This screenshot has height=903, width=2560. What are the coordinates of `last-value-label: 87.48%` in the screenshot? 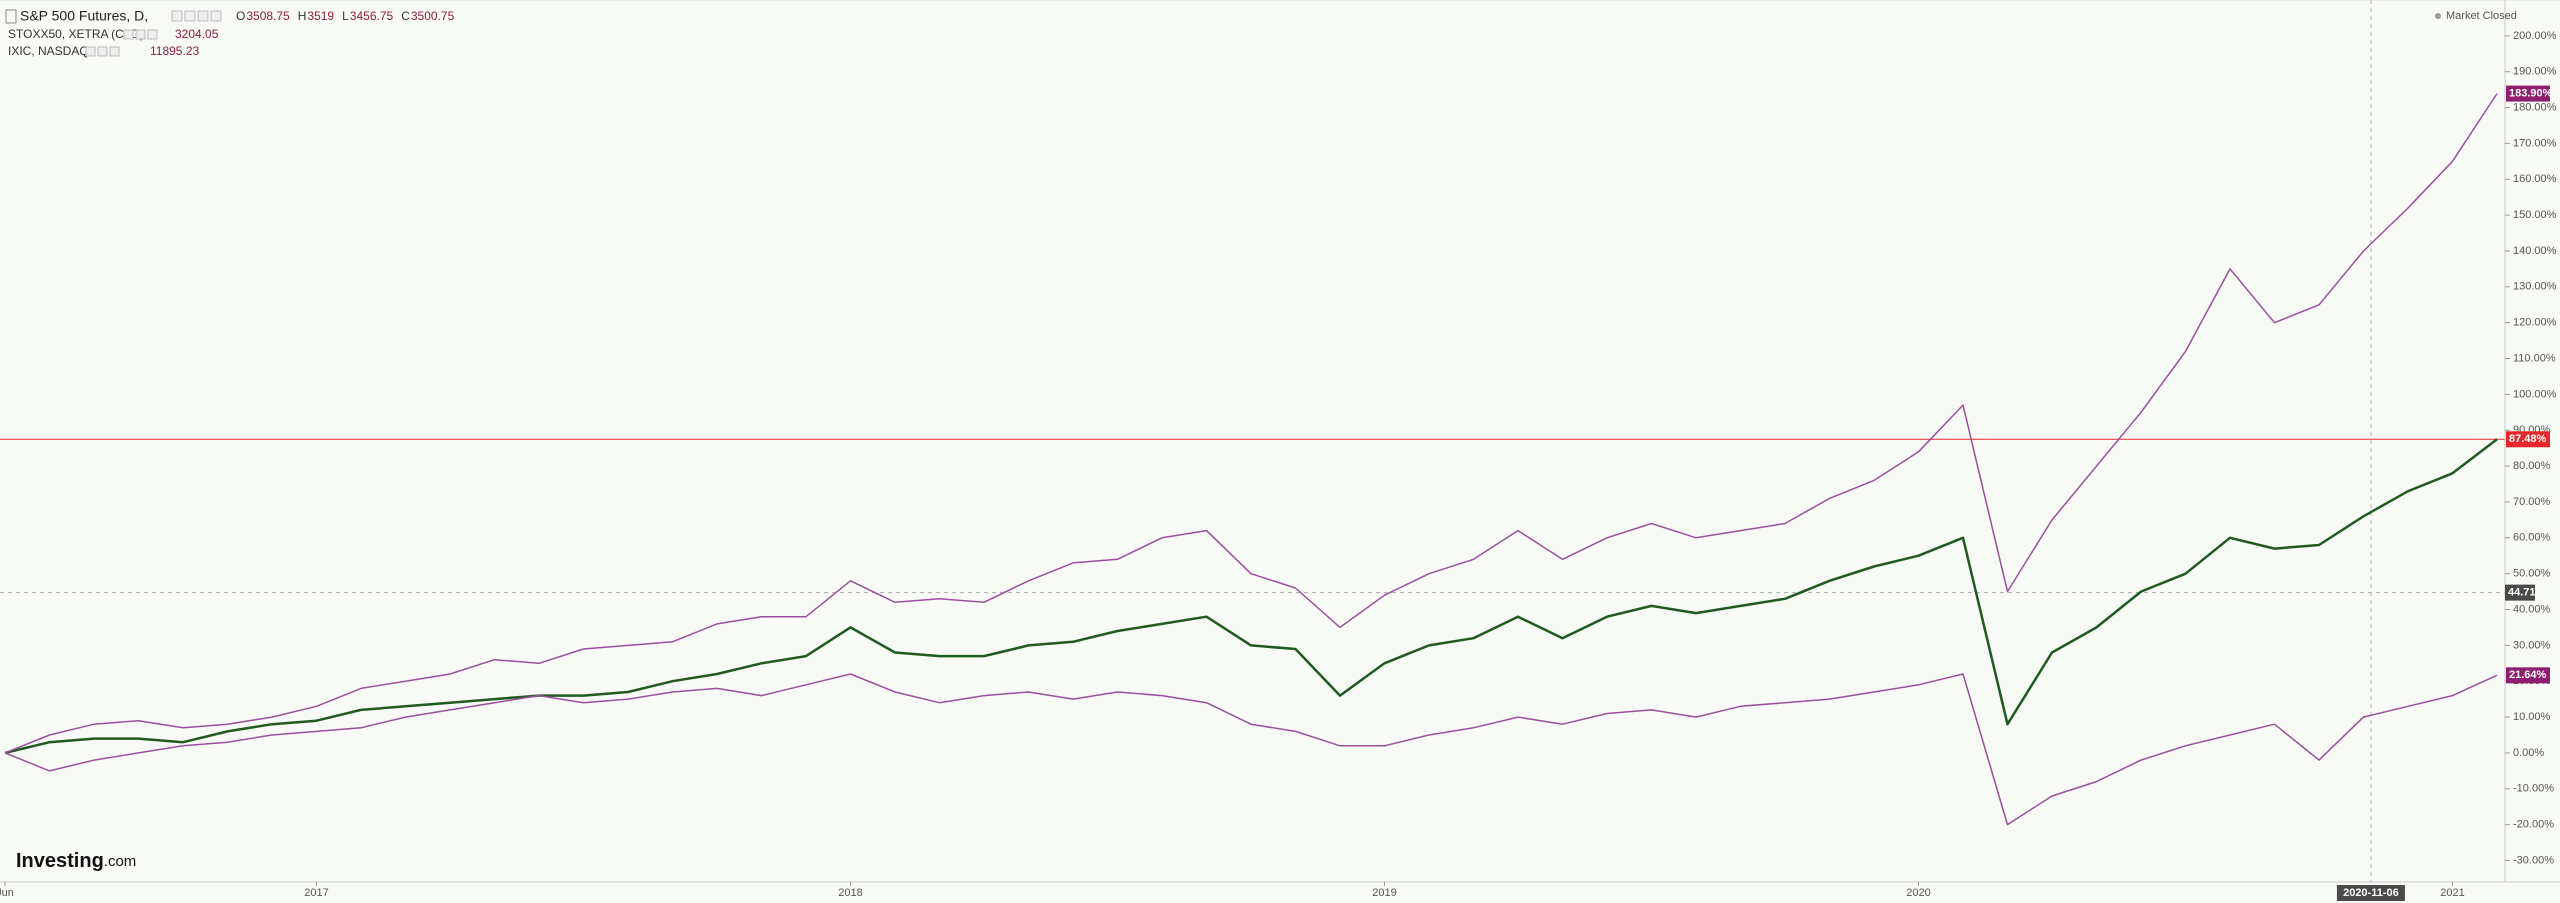 It's located at (2528, 439).